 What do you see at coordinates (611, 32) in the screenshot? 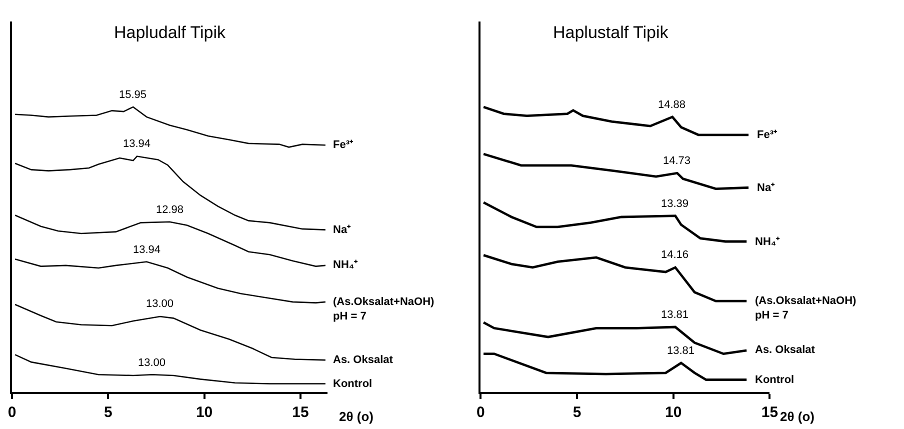
I see `chart-title: Haplustalf Tipik` at bounding box center [611, 32].